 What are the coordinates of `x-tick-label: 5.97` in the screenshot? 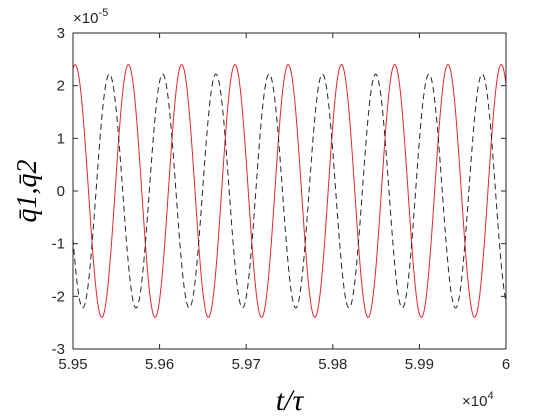 It's located at (246, 364).